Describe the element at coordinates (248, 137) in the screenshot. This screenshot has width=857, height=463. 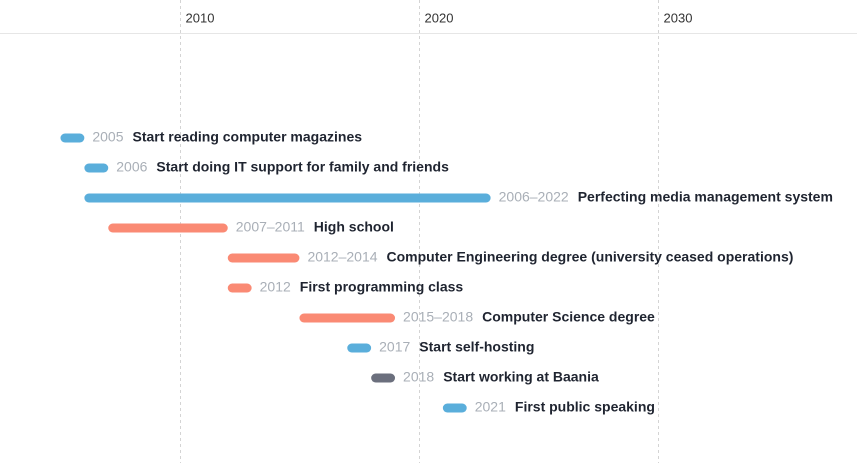
I see `event-name: Start reading computer magazines` at that location.